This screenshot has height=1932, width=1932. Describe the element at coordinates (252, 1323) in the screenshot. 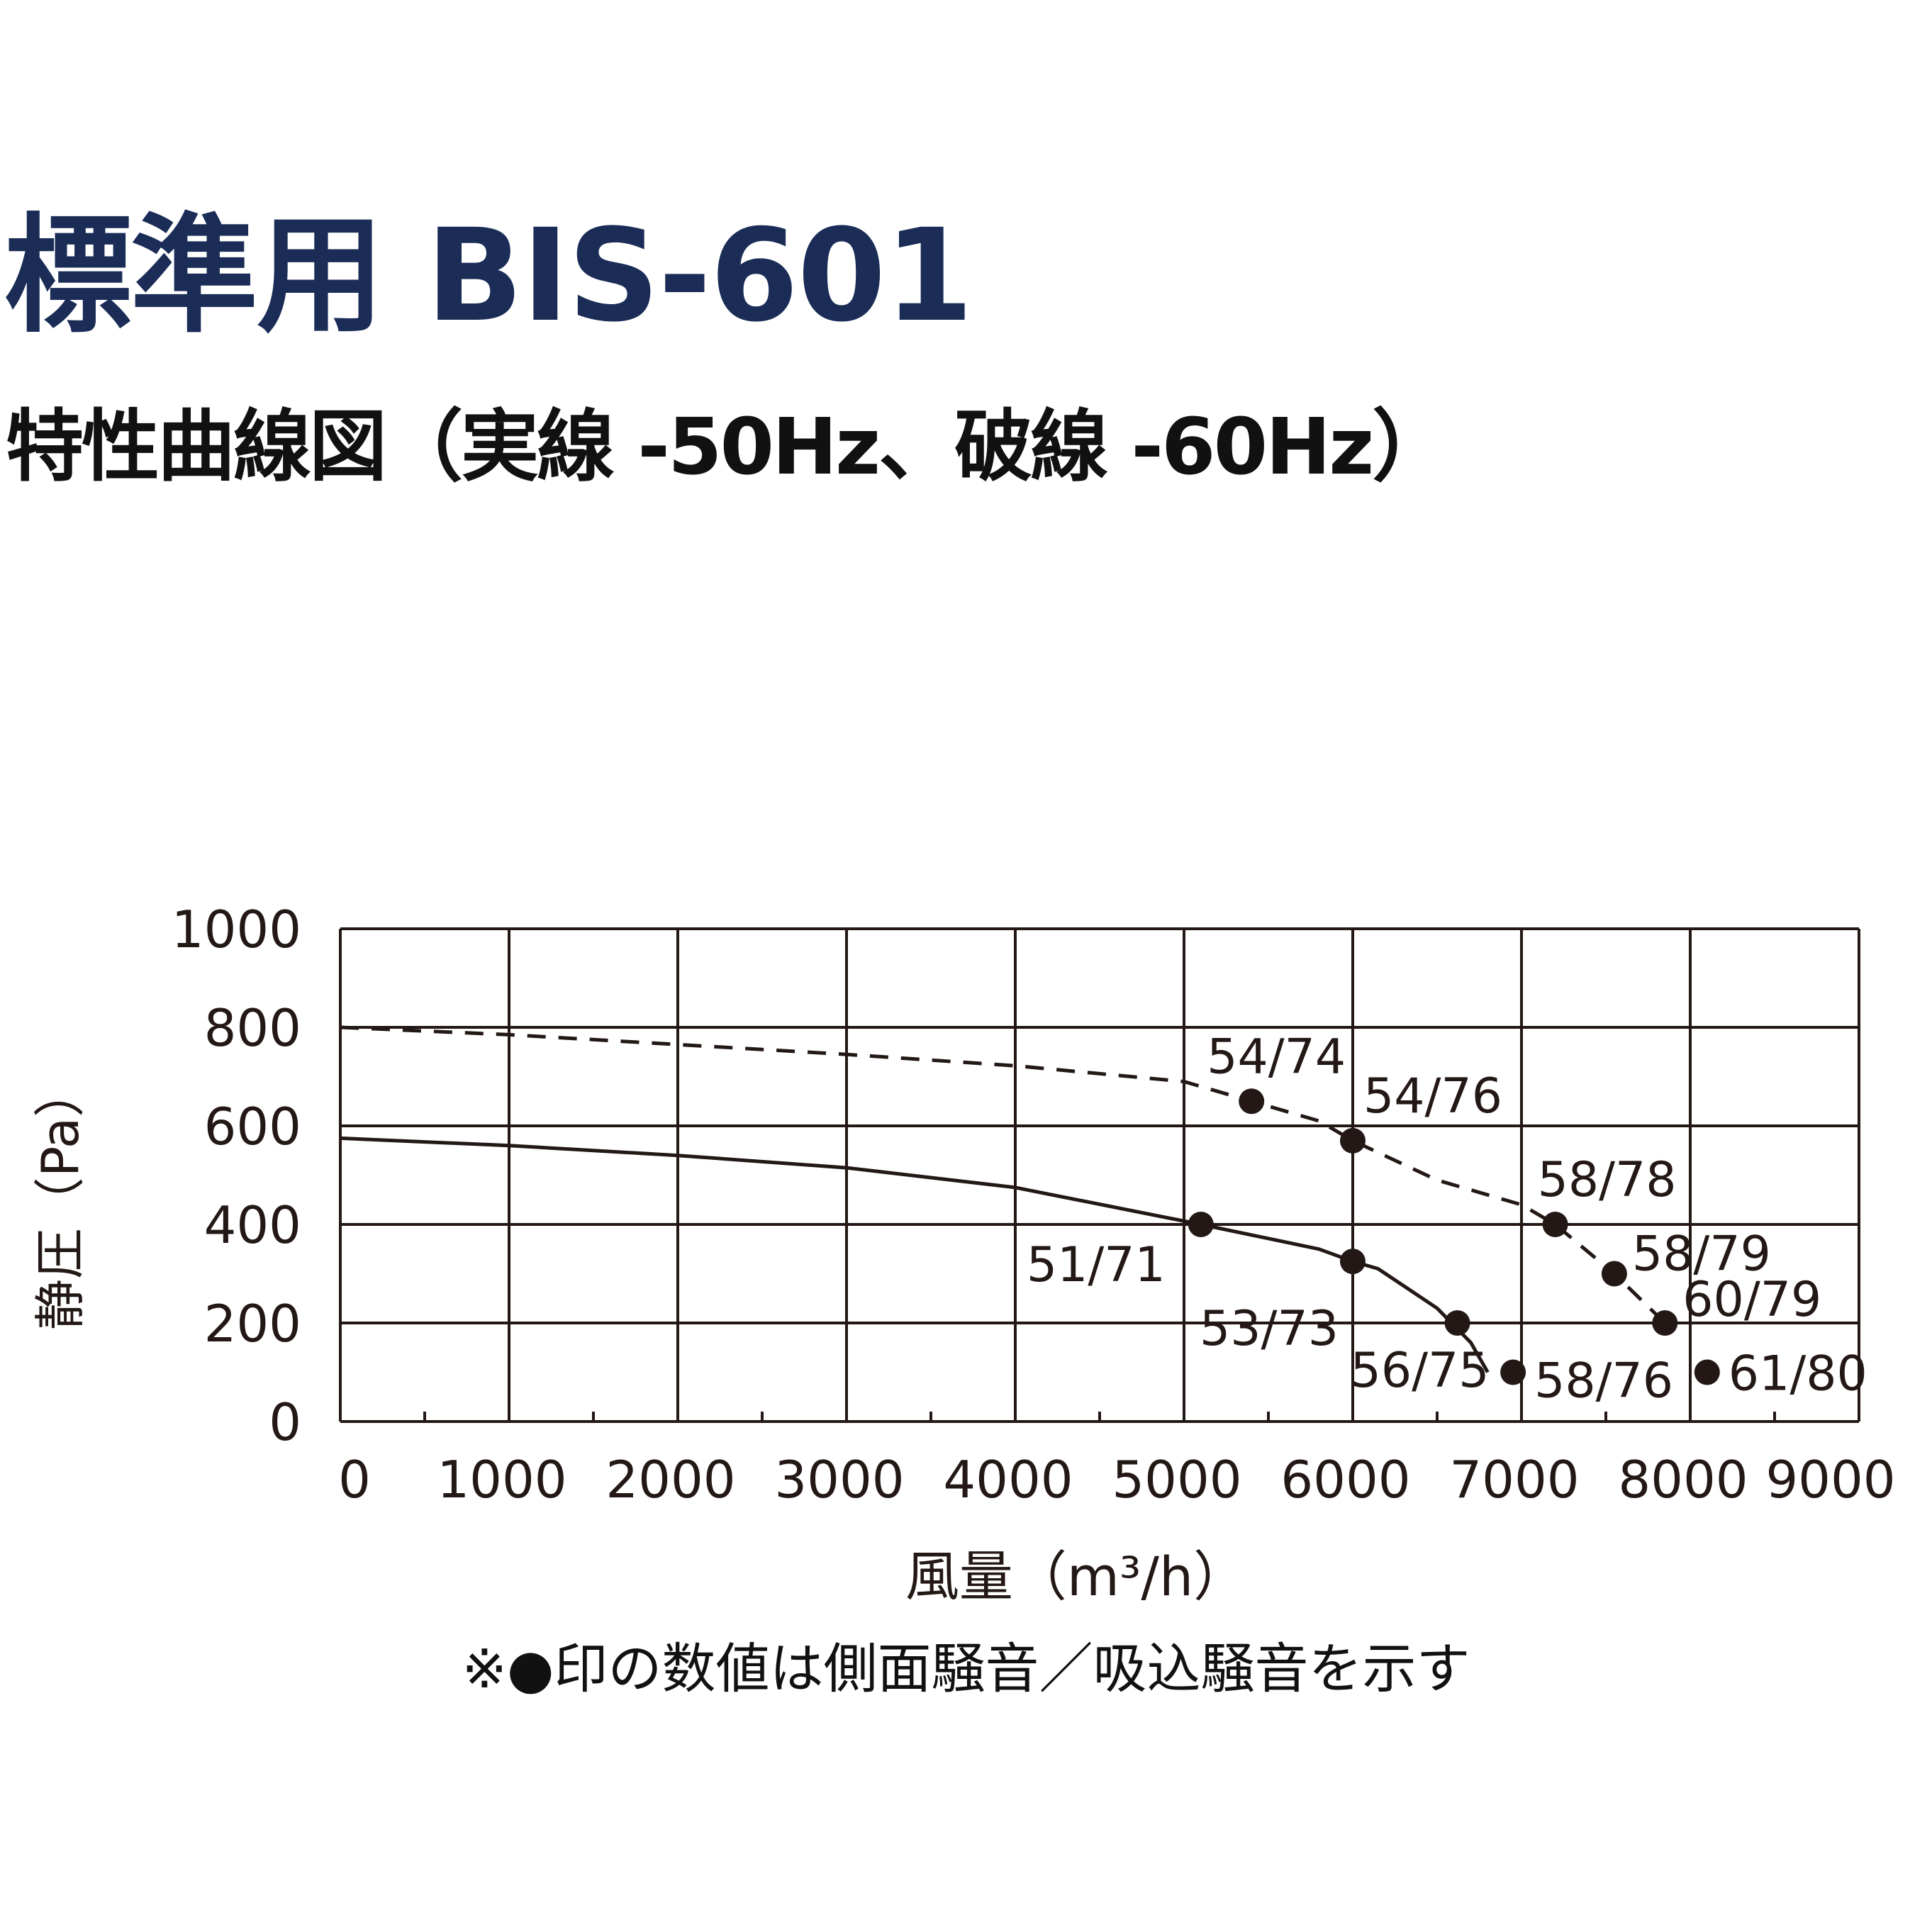

I see `y-tick-label-200: 200` at that location.